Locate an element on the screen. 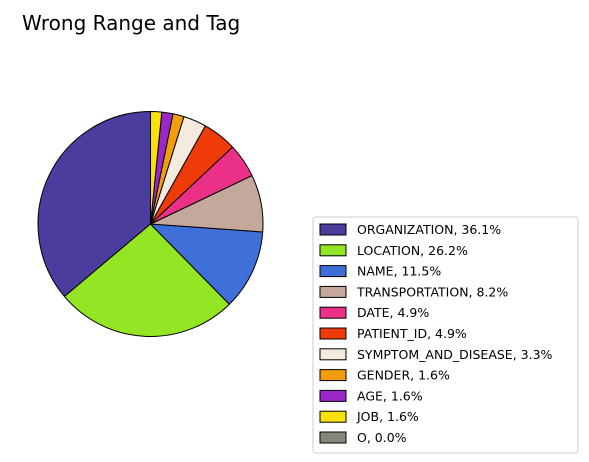  chart-title: Wrong Range and Tag is located at coordinates (131, 23).